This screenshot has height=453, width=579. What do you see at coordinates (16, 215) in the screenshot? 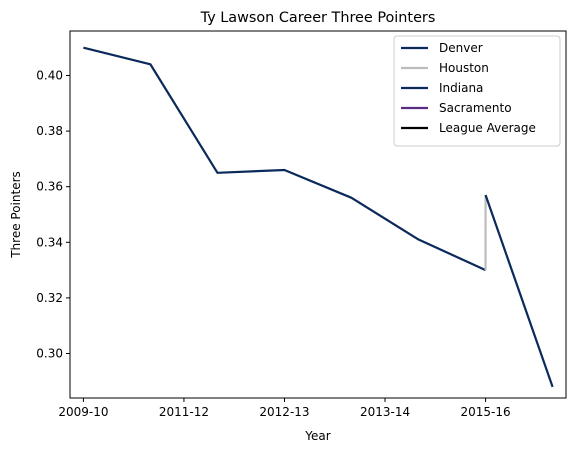
I see `y-axis-label: Three Pointers` at bounding box center [16, 215].